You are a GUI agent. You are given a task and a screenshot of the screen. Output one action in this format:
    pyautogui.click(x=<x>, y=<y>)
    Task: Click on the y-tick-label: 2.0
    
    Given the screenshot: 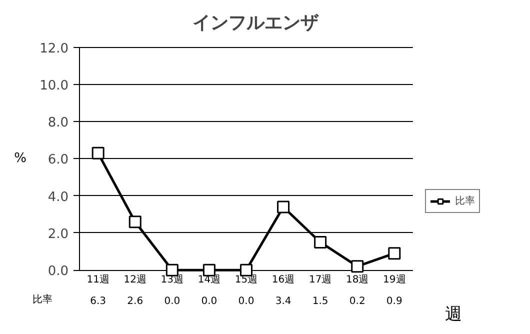 What is the action you would take?
    pyautogui.click(x=58, y=234)
    